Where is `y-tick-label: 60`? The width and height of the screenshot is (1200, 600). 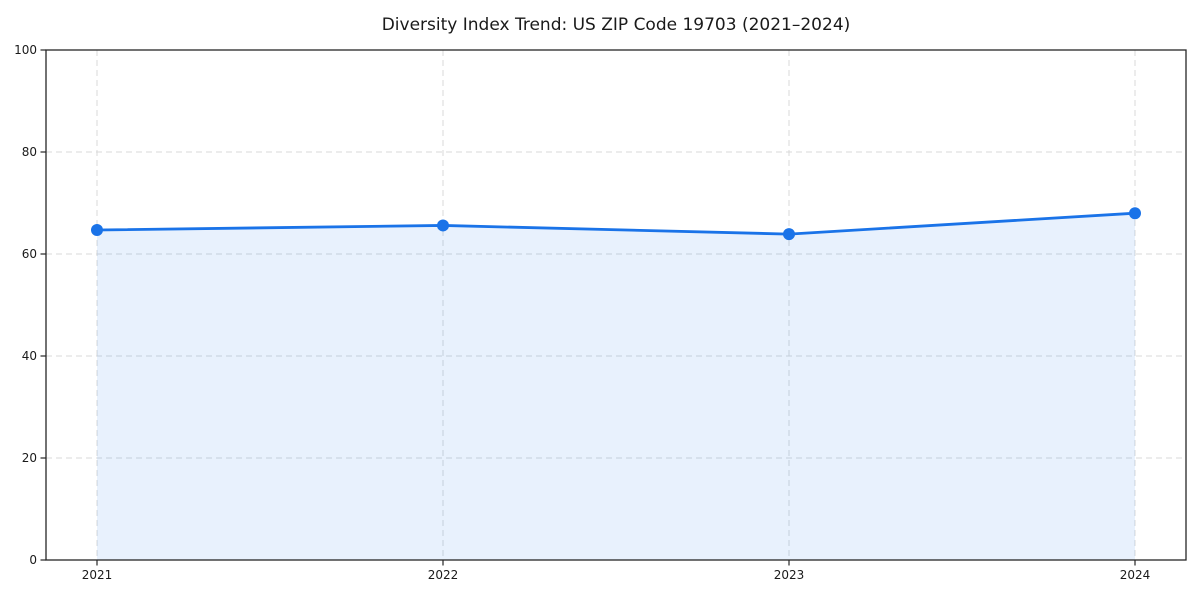
y-tick-label: 60 is located at coordinates (29, 254).